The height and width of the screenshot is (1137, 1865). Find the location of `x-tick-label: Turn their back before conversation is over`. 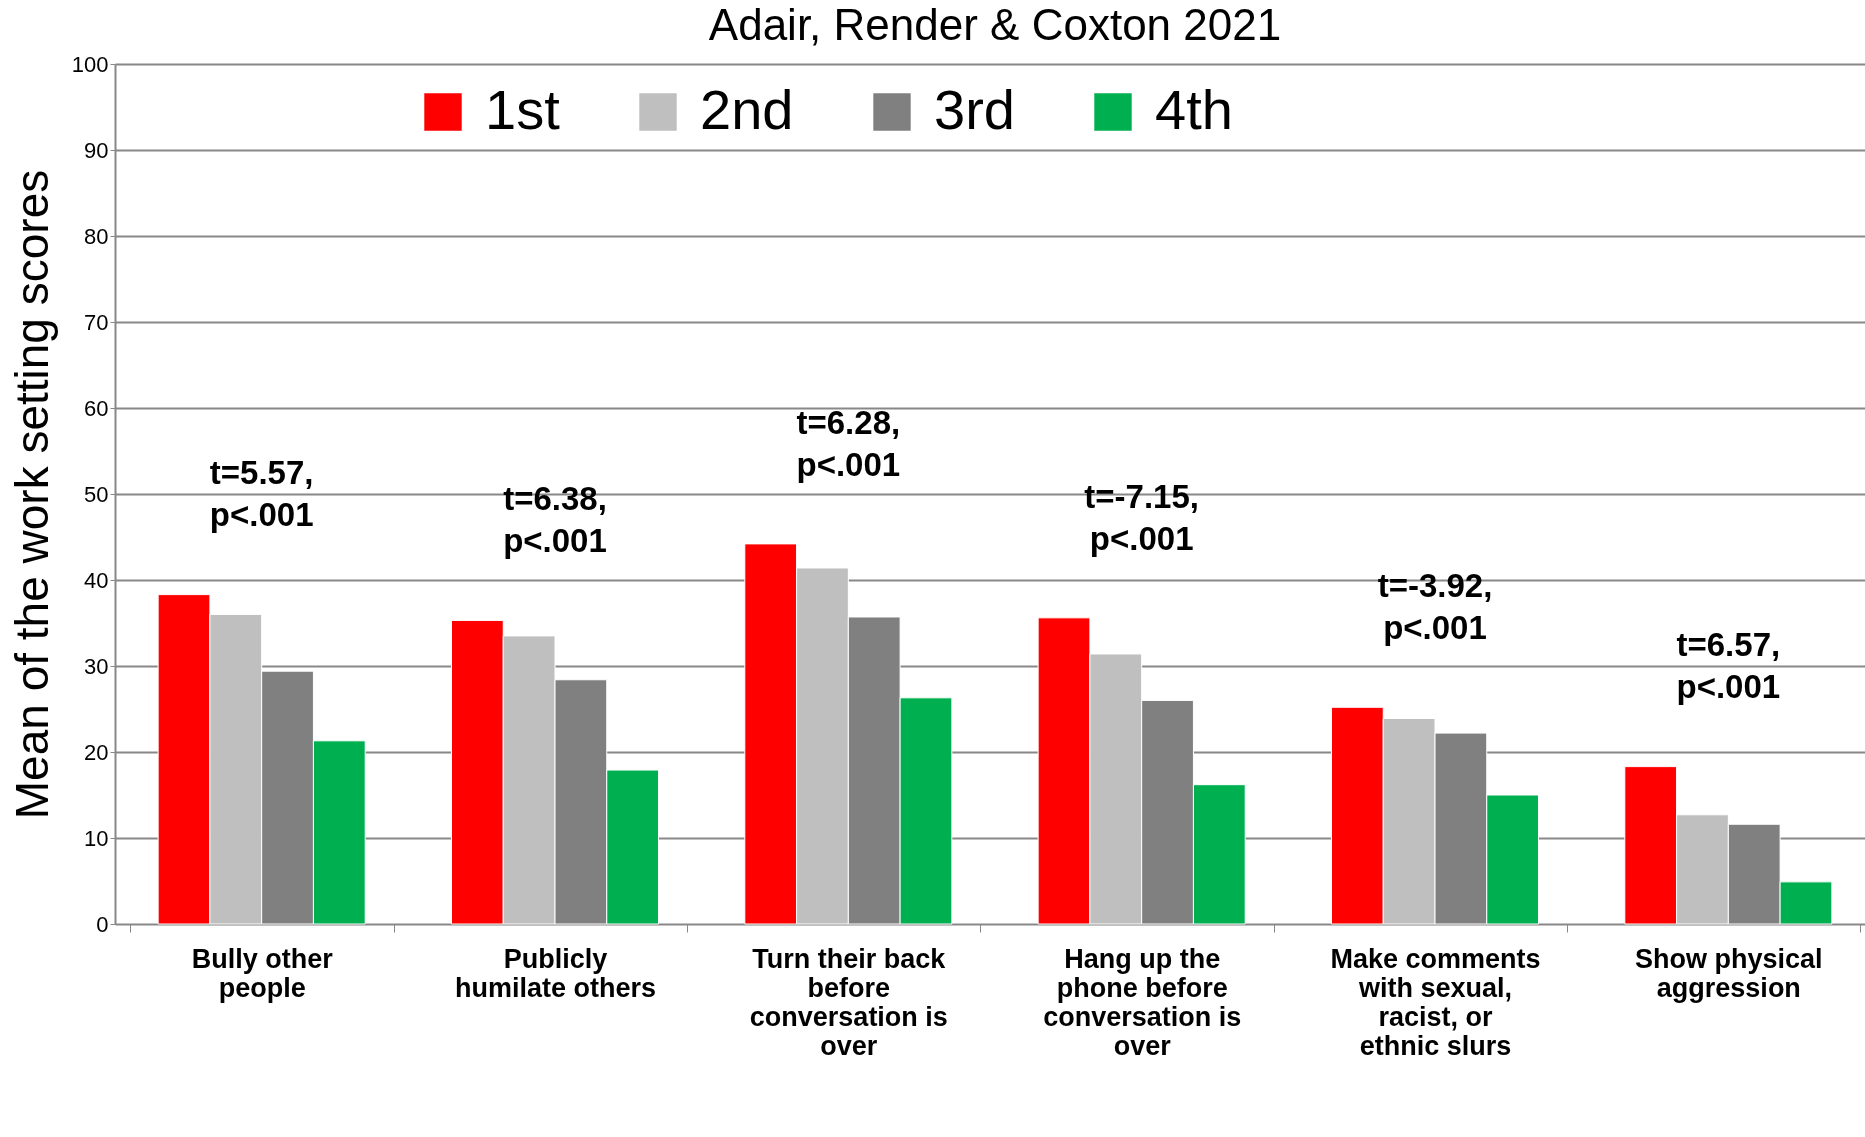

x-tick-label: Turn their back before conversation is over is located at coordinates (848, 1002).